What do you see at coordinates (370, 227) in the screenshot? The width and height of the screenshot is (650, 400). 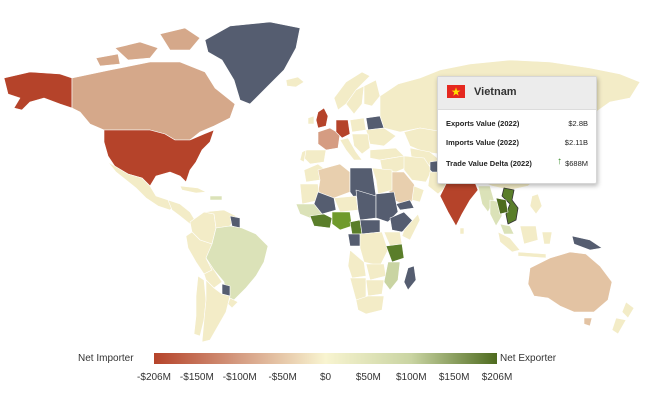 I see `country-car` at bounding box center [370, 227].